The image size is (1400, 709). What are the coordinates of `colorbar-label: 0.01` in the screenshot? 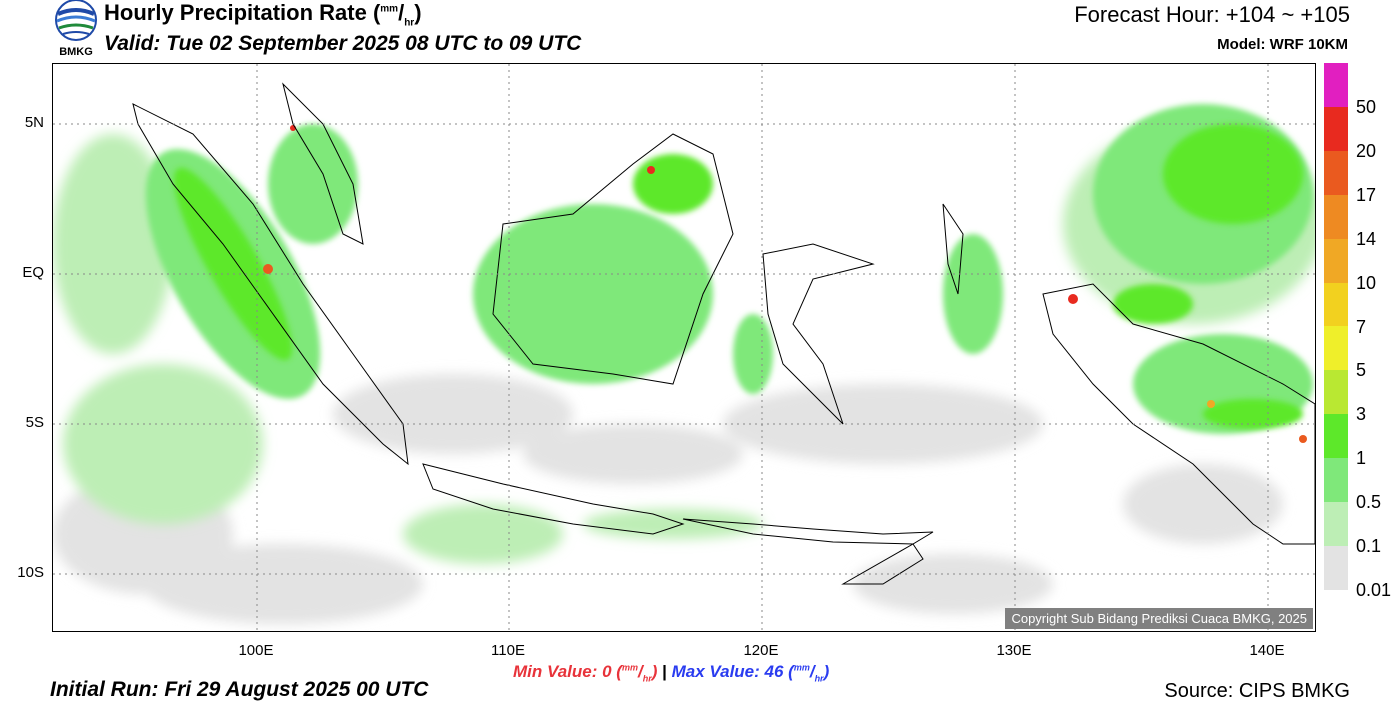 It's located at (1374, 590).